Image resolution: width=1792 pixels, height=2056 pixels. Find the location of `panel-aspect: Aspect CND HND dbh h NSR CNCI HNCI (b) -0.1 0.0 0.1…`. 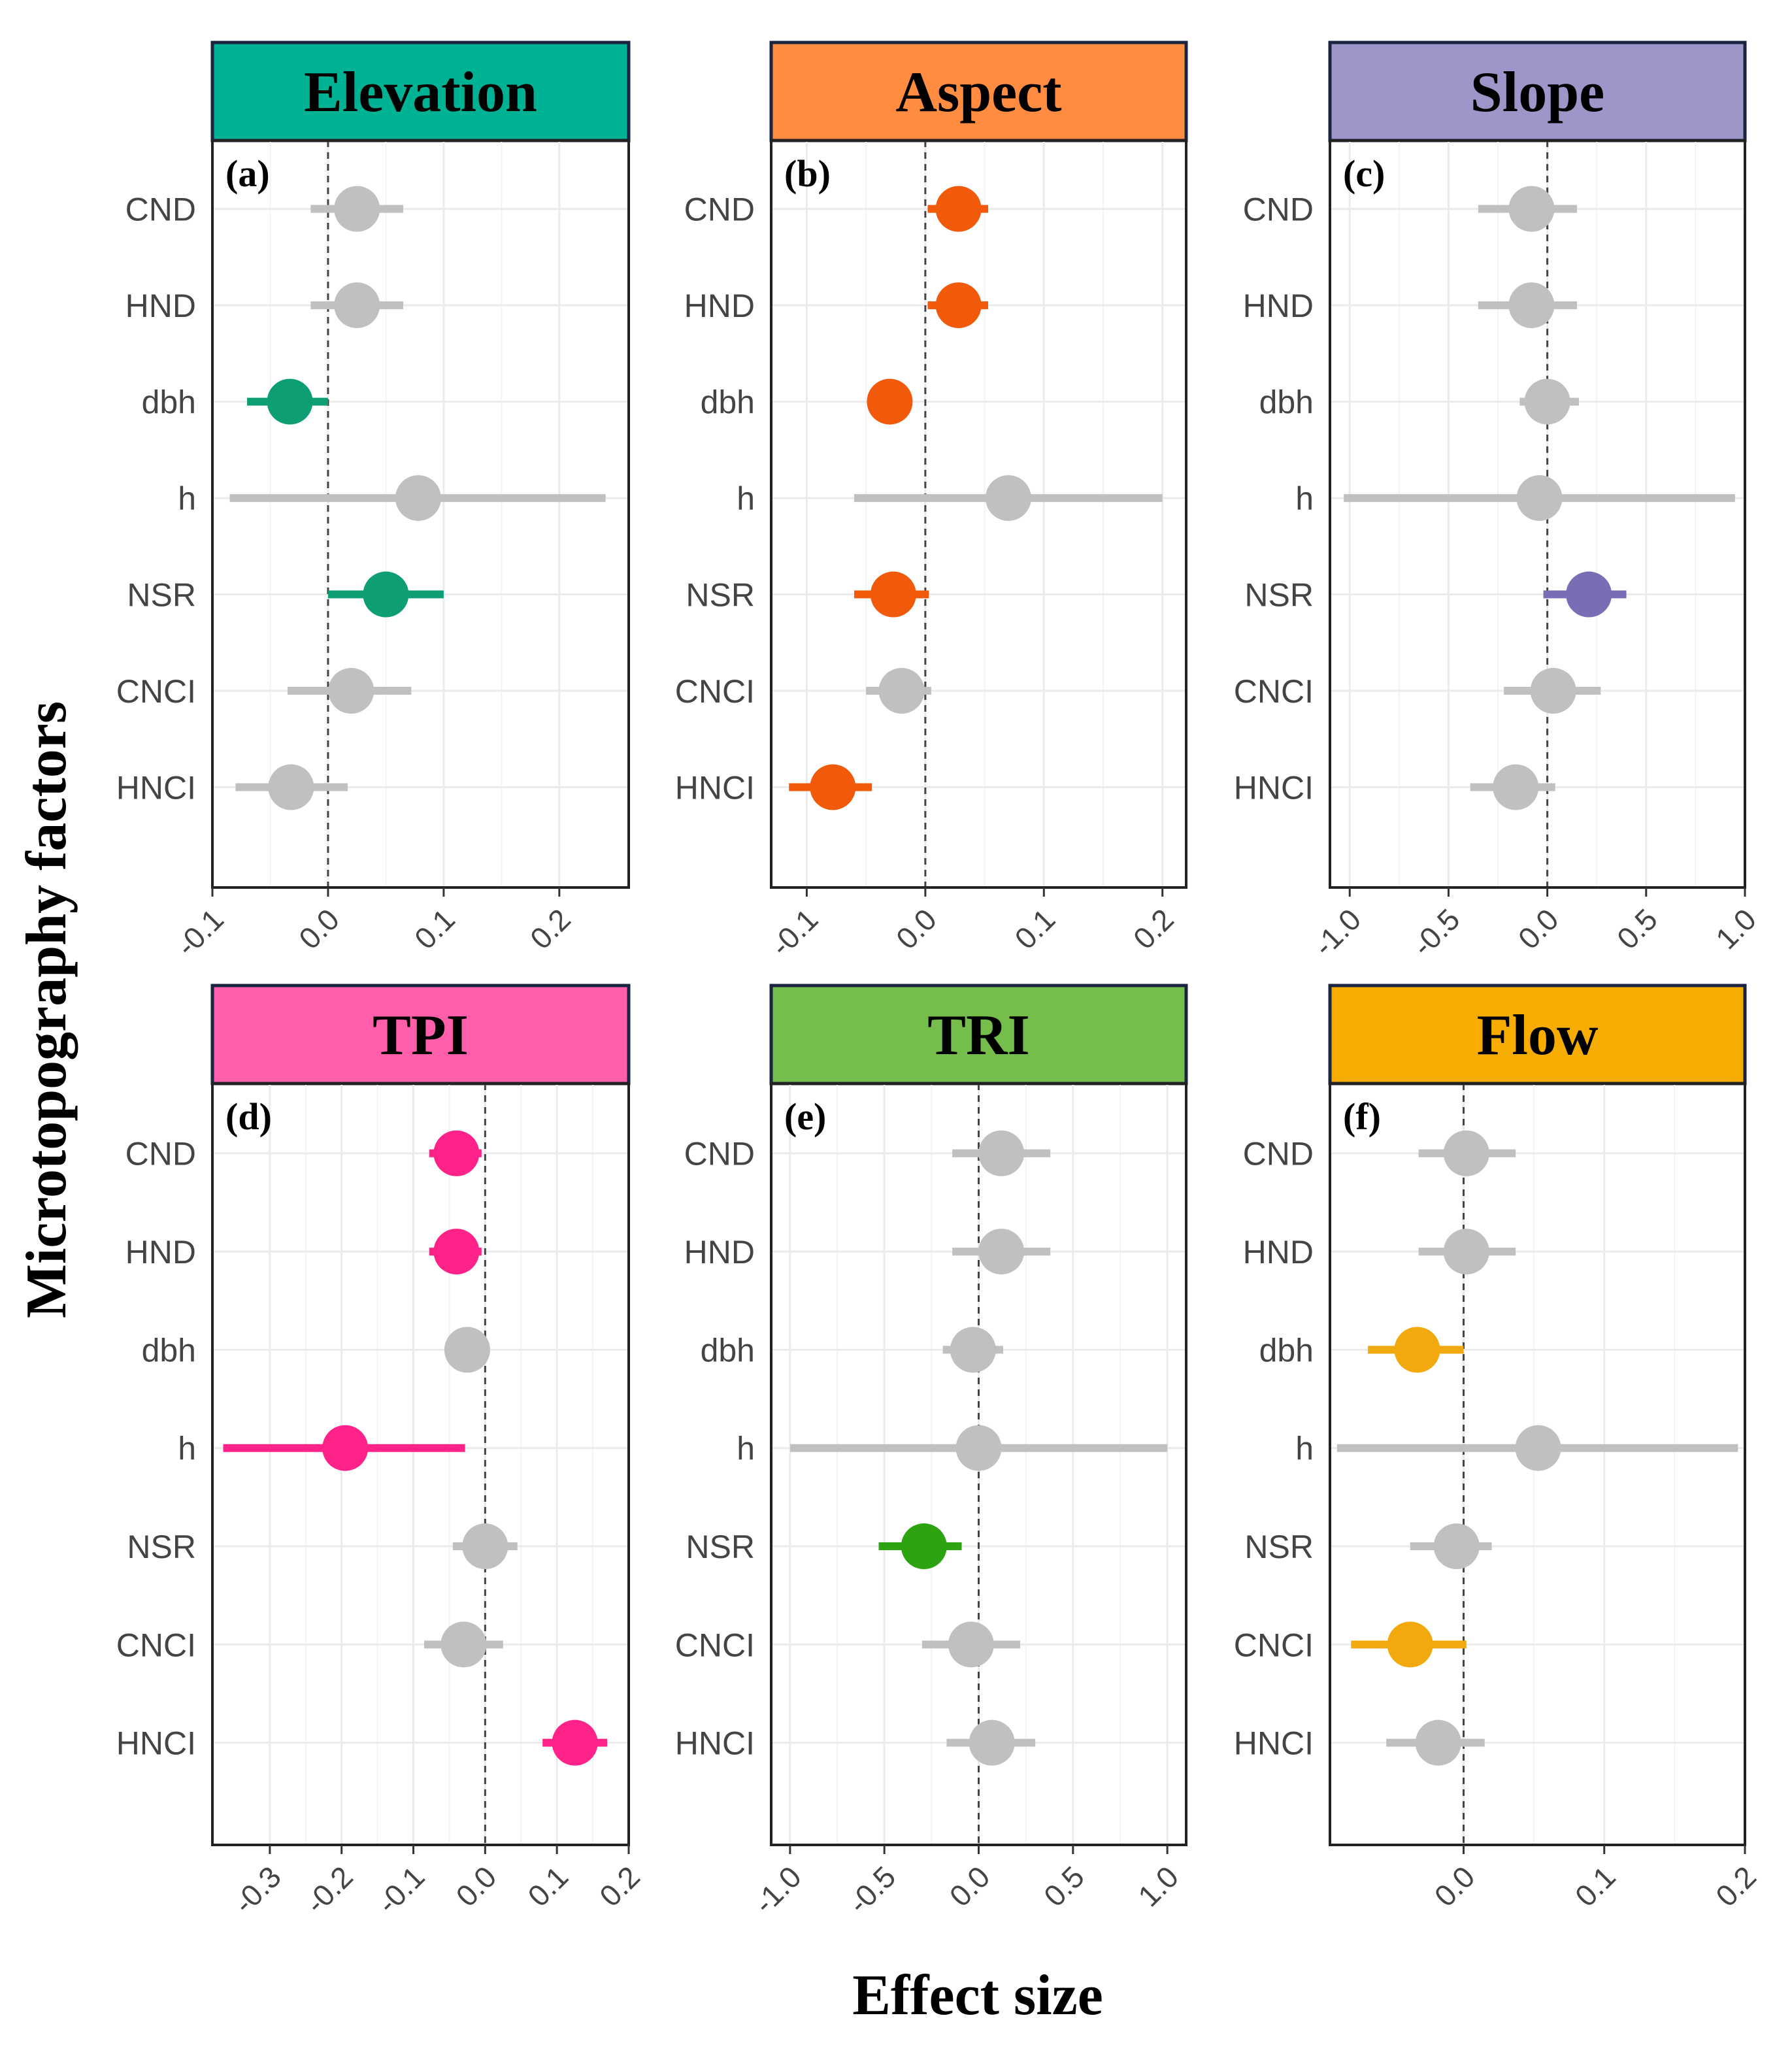

panel-aspect: Aspect CND HND dbh h NSR CNCI HNCI (b) -0.1 0.0 0.1… is located at coordinates (932, 502).